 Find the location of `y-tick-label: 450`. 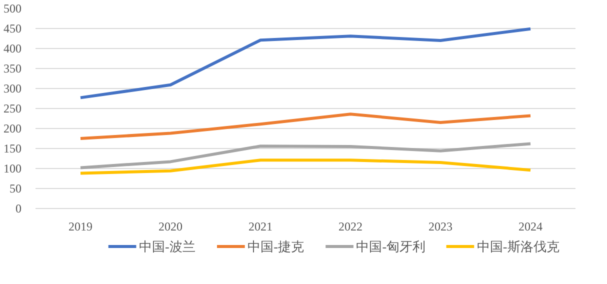

y-tick-label: 450 is located at coordinates (13, 29).